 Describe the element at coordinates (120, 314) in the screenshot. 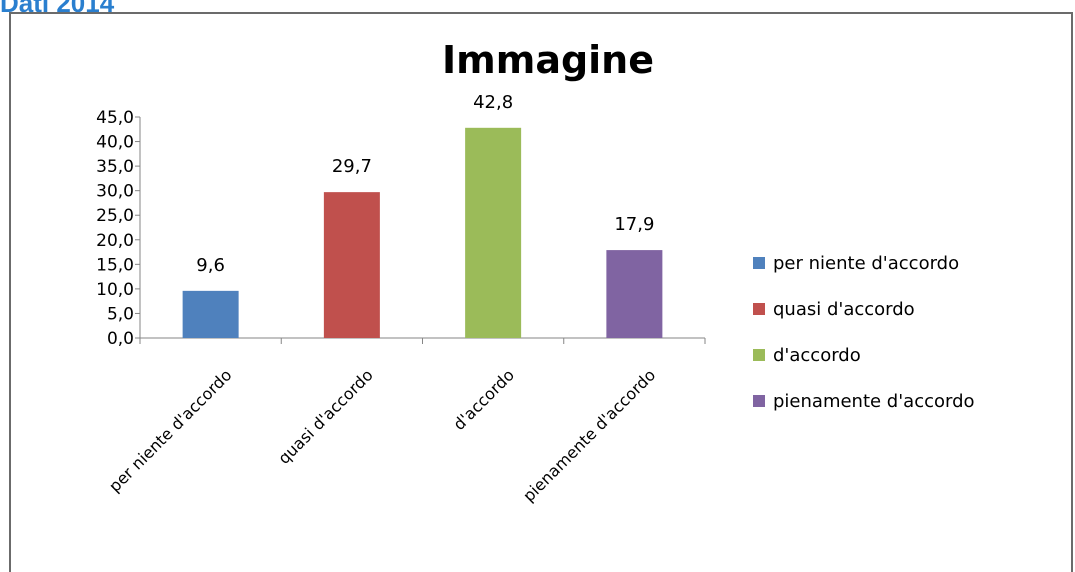

I see `y-tick-label: 5,0` at that location.